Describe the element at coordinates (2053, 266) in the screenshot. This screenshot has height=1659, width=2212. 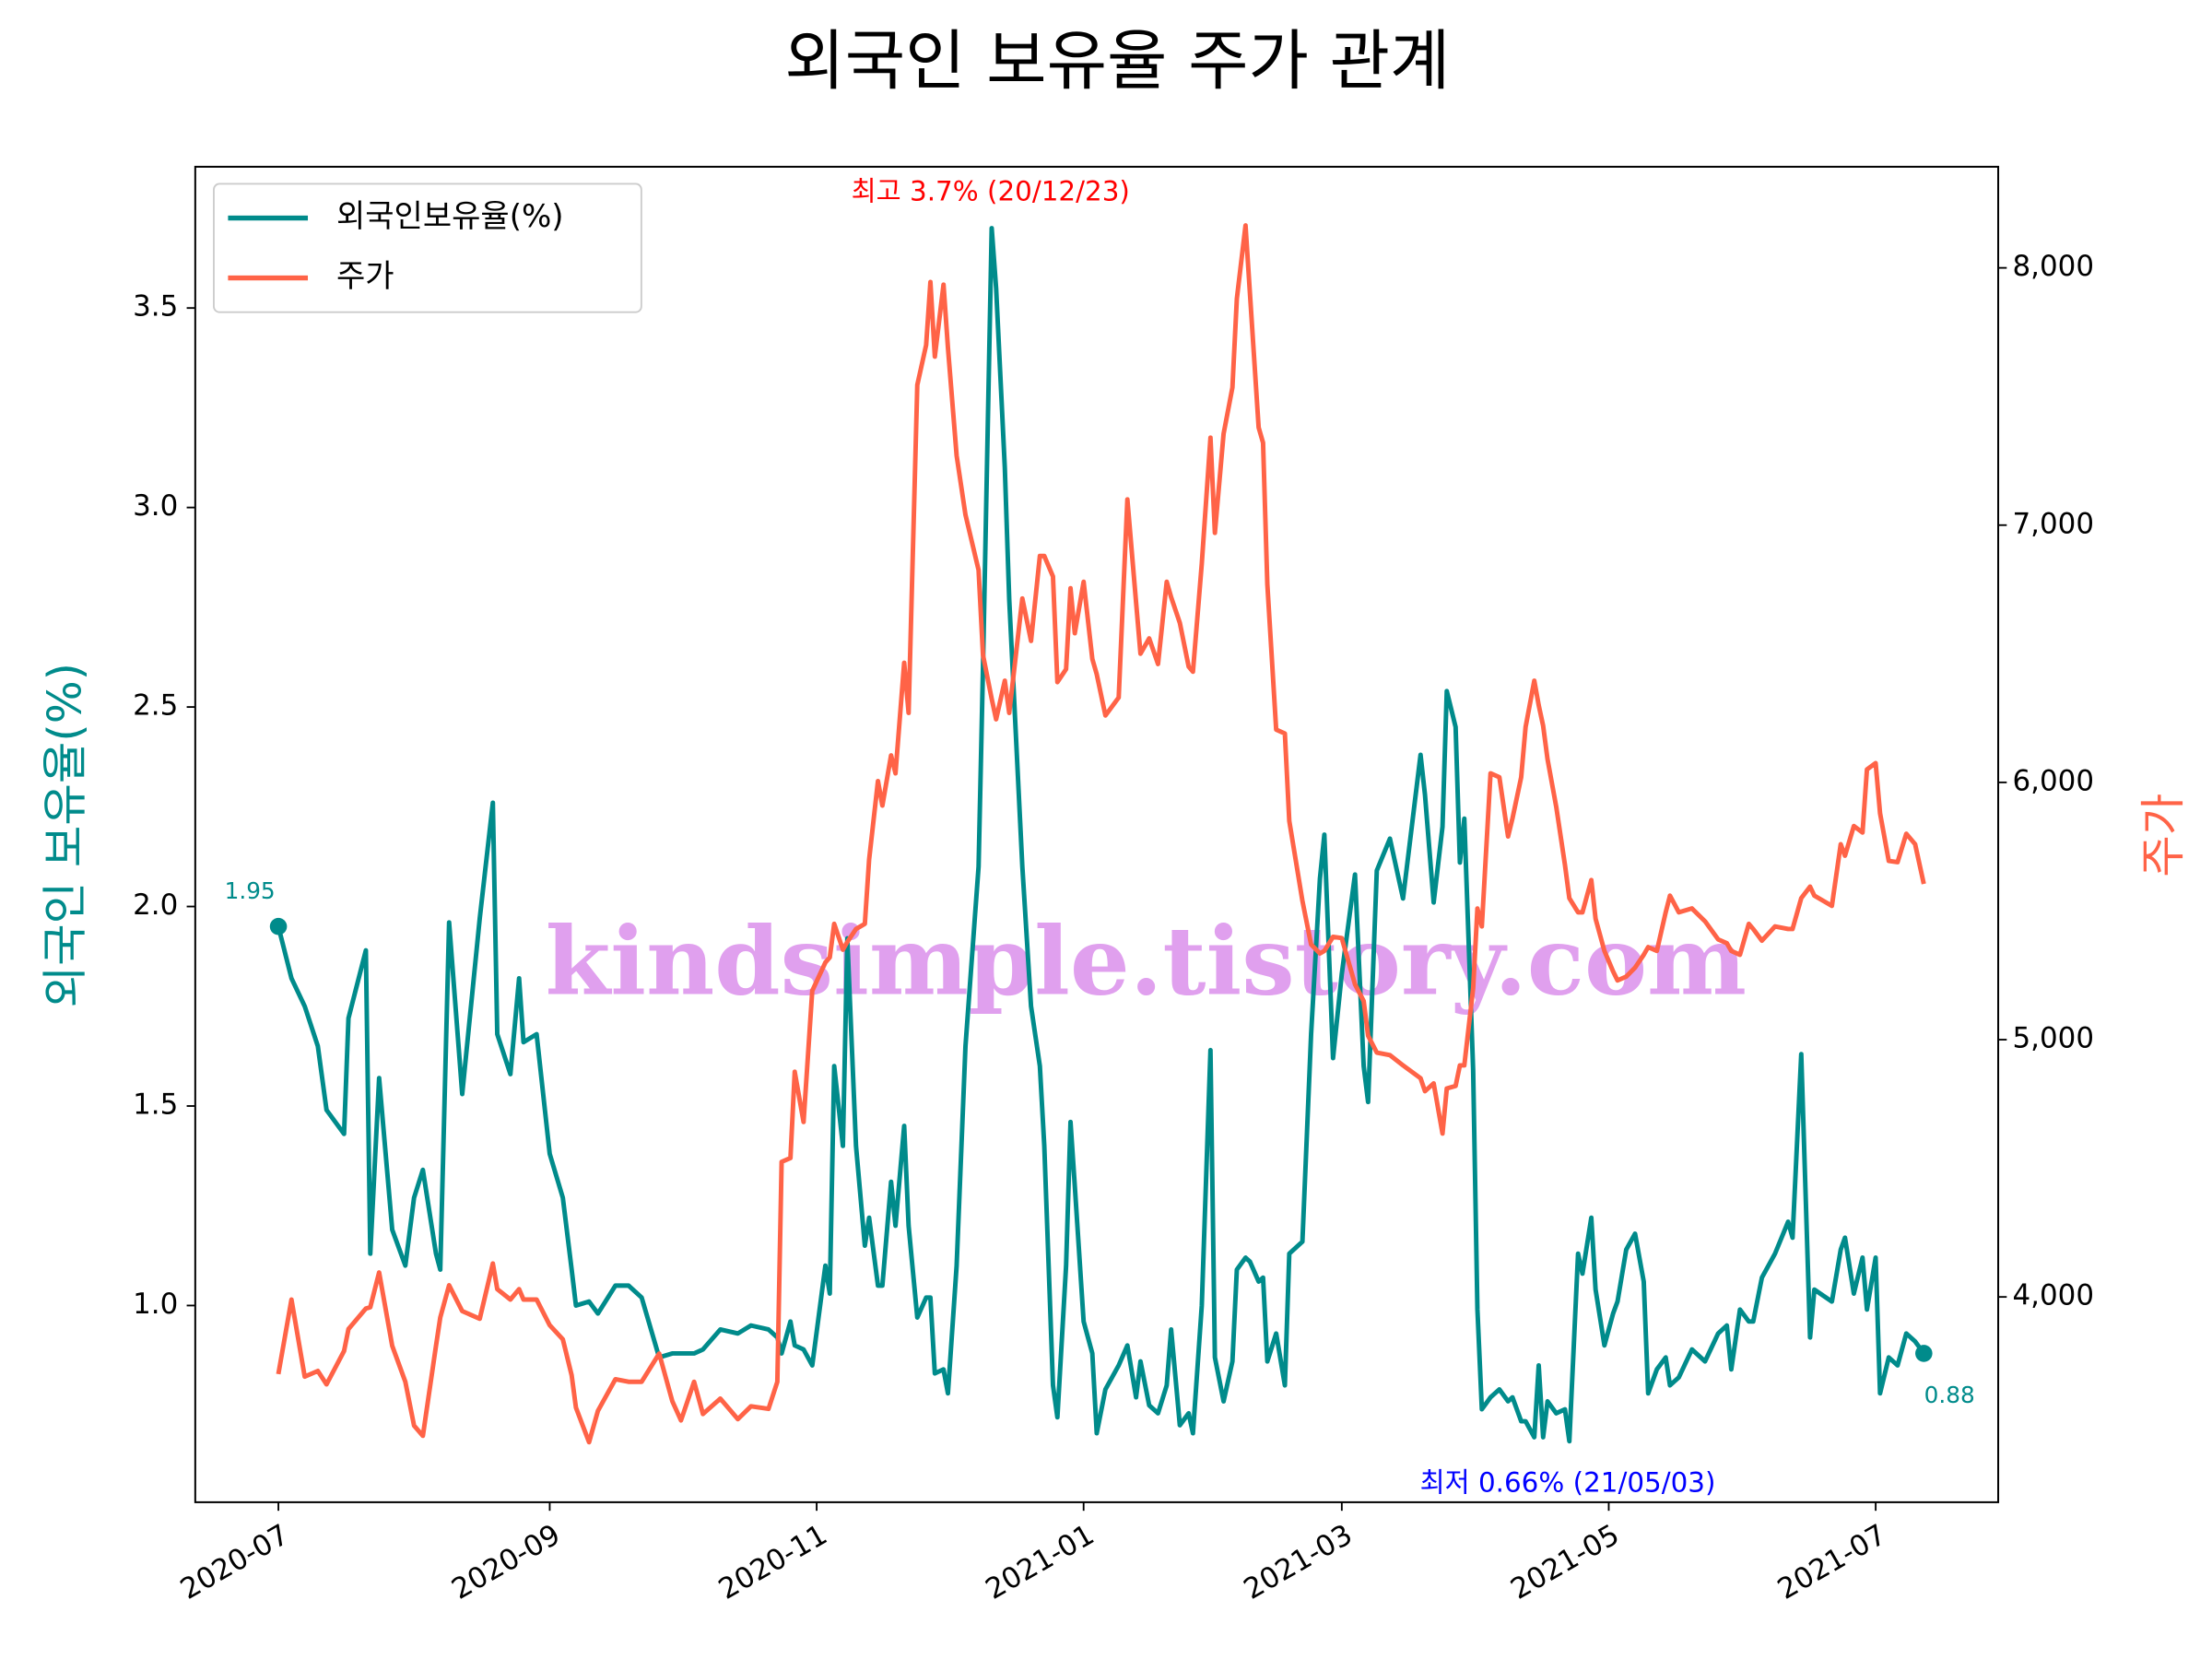
I see `y2-tick-label: 8,000` at that location.